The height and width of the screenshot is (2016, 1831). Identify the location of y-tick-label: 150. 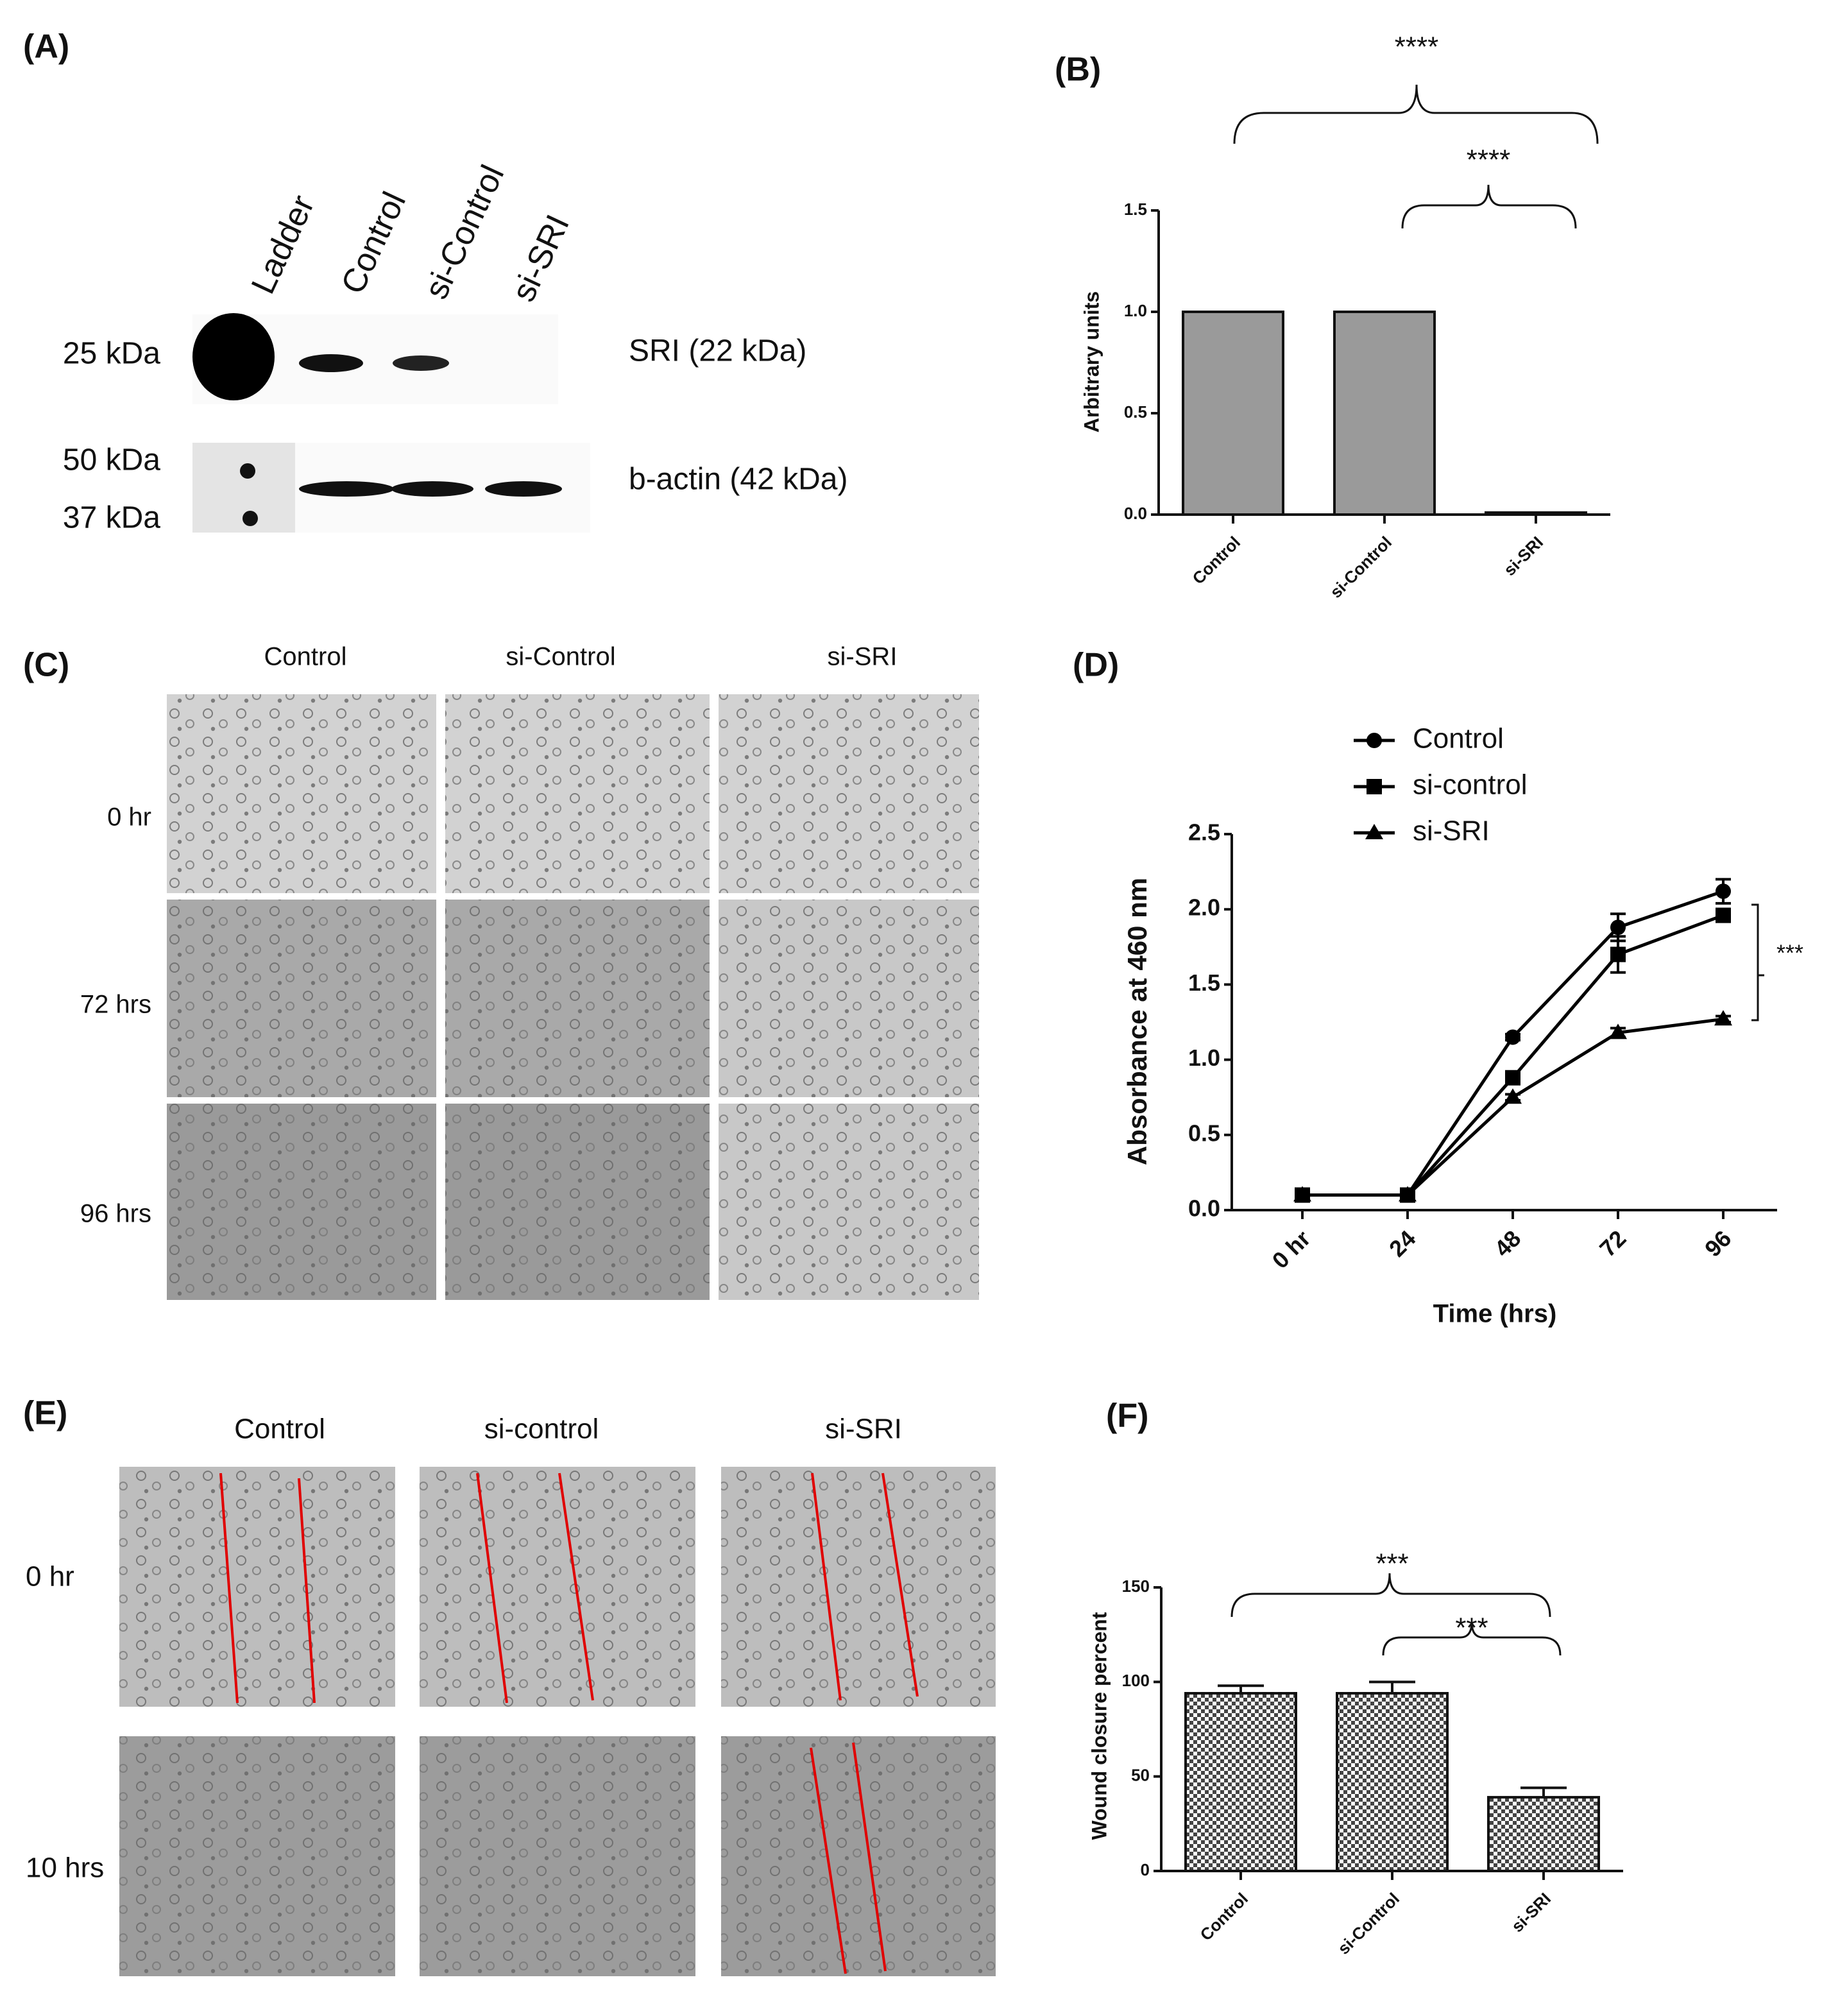
(1136, 1586).